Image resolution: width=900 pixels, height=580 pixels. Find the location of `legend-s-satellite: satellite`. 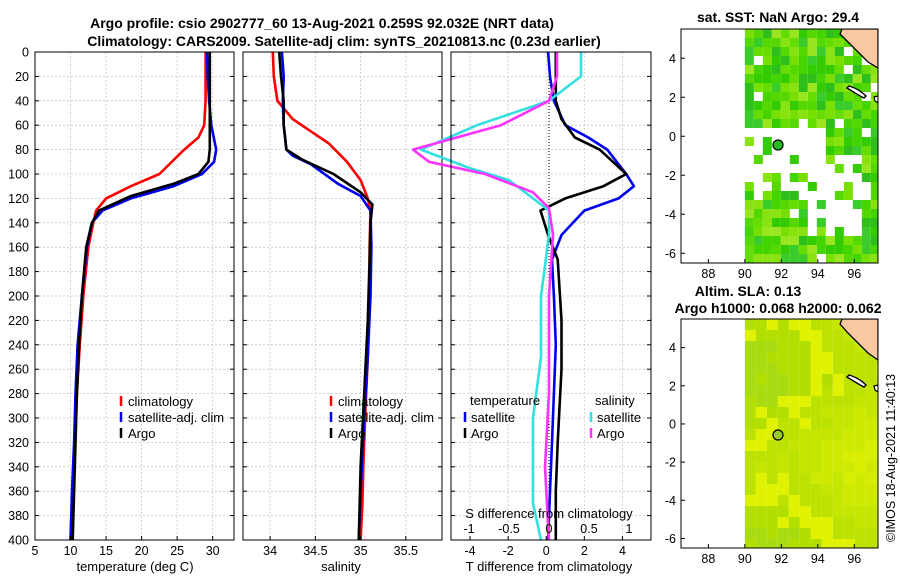

legend-s-satellite: satellite is located at coordinates (619, 417).